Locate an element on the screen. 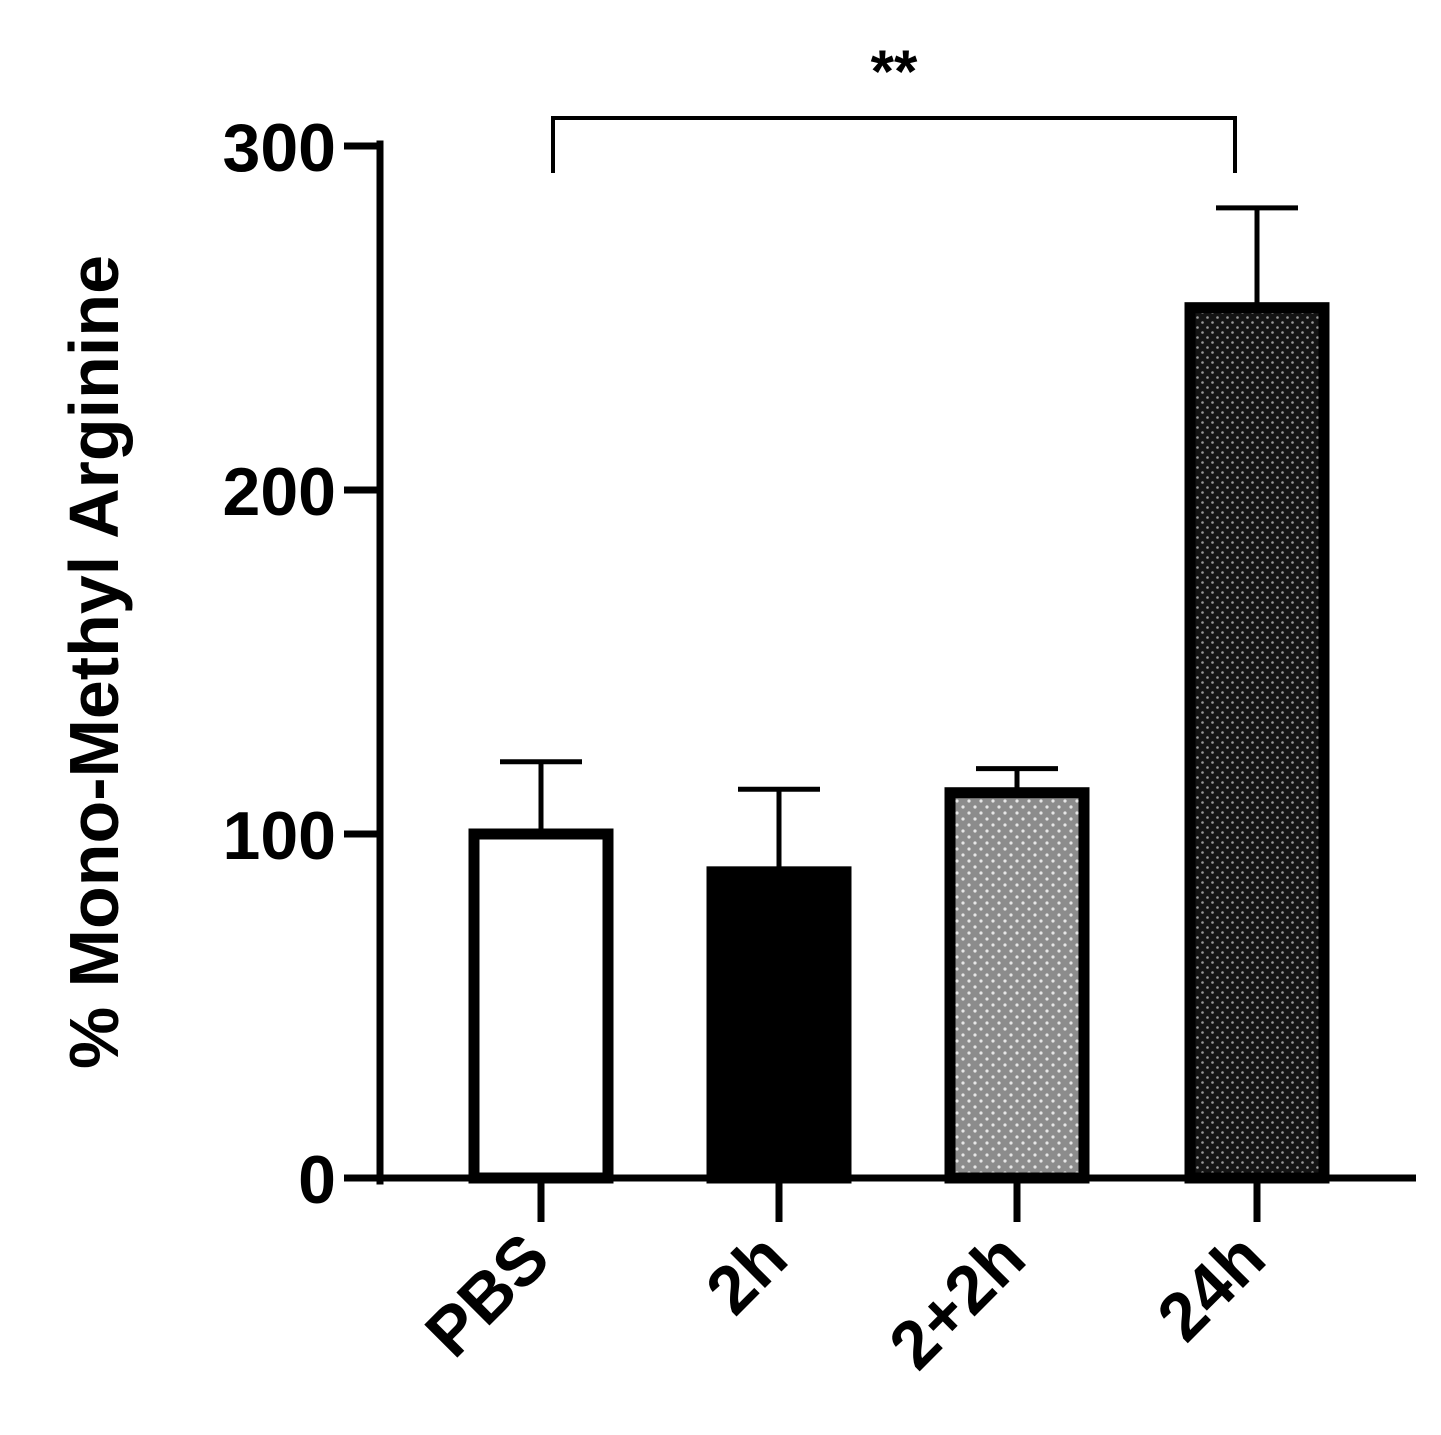 This screenshot has height=1435, width=1441. y-tick-label: 300 is located at coordinates (279, 148).